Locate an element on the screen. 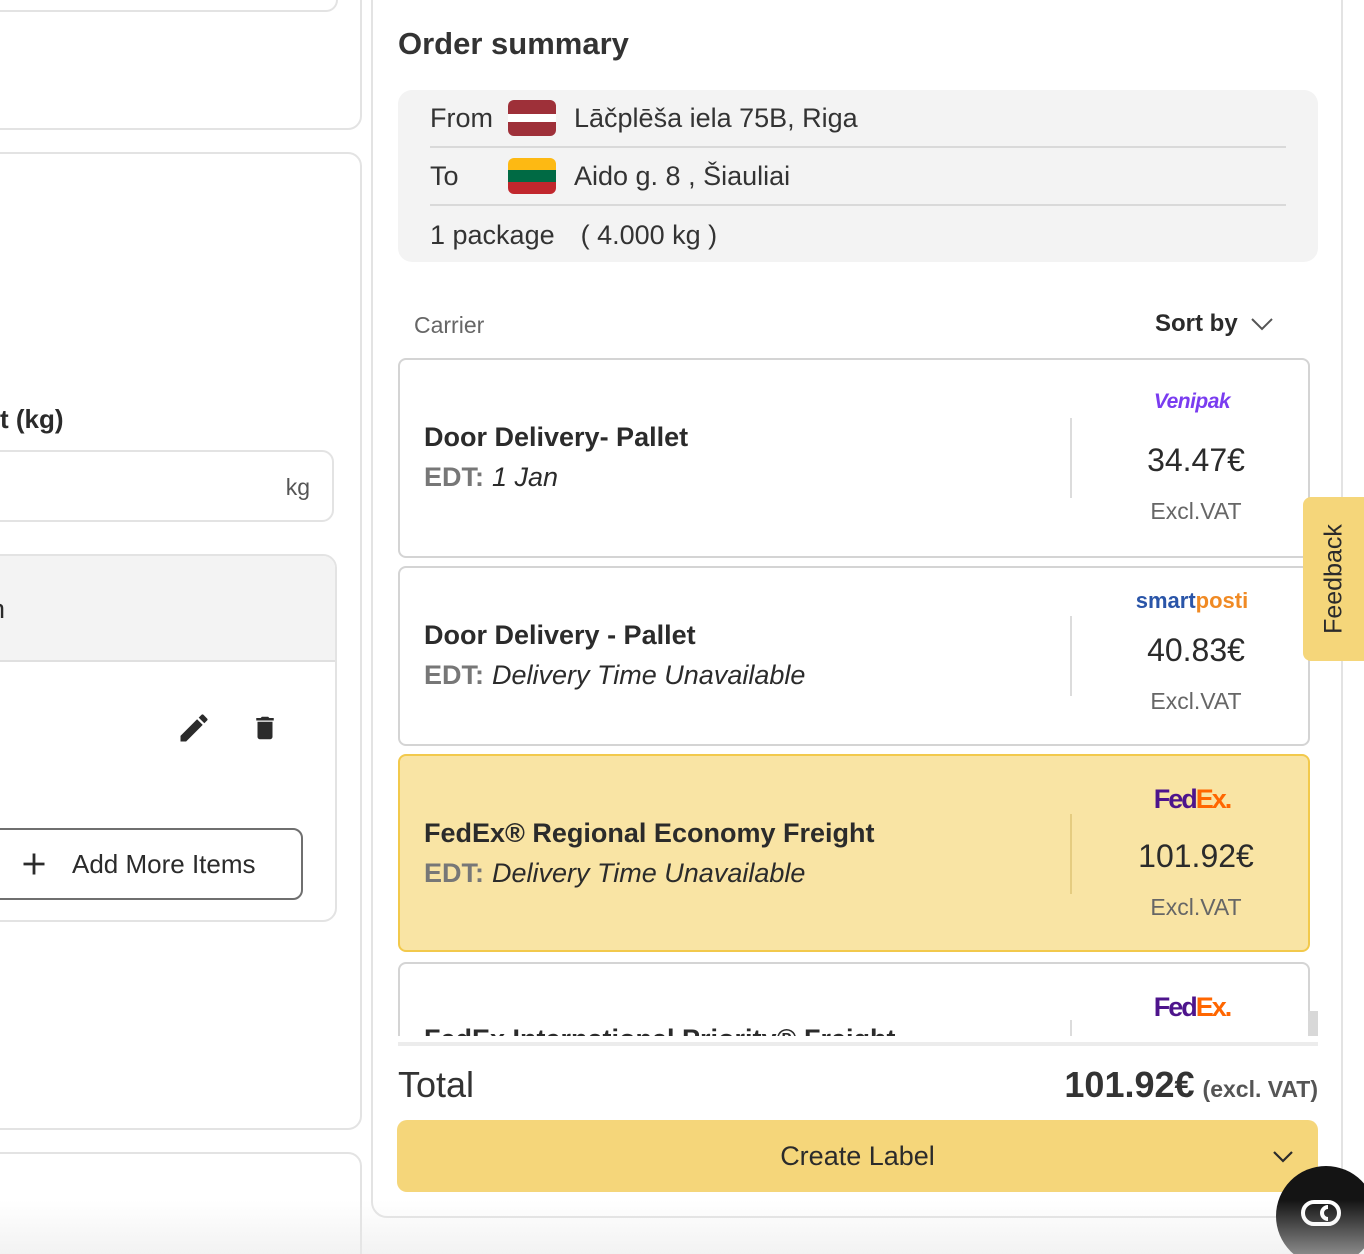 Image resolution: width=1364 pixels, height=1254 pixels. weight-input: kg is located at coordinates (167, 486).